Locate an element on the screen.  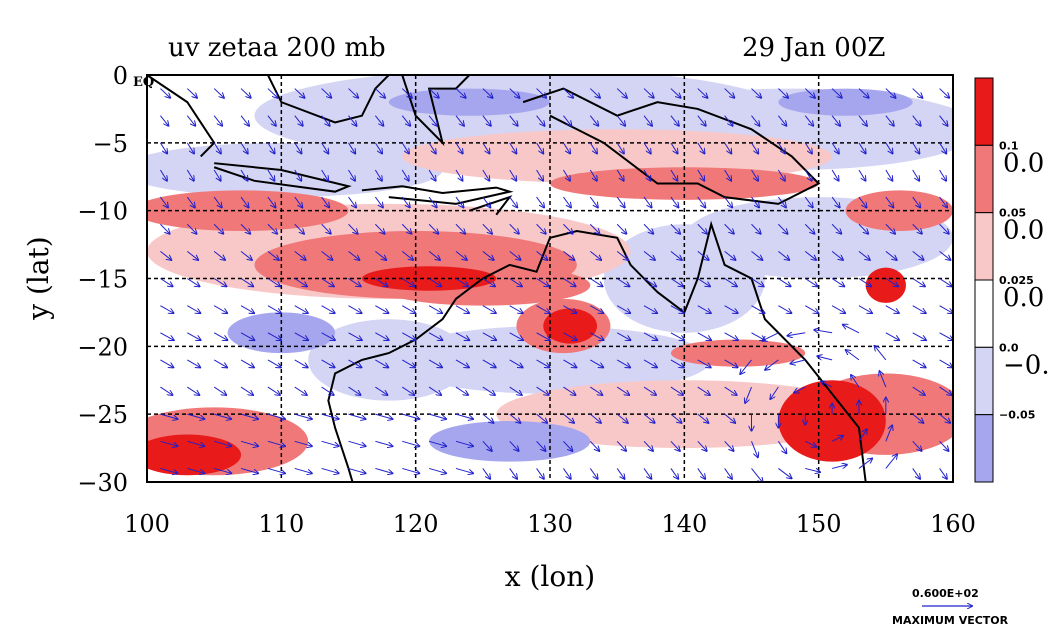
chart-timestamp: 29 Jan 00Z is located at coordinates (813, 48).